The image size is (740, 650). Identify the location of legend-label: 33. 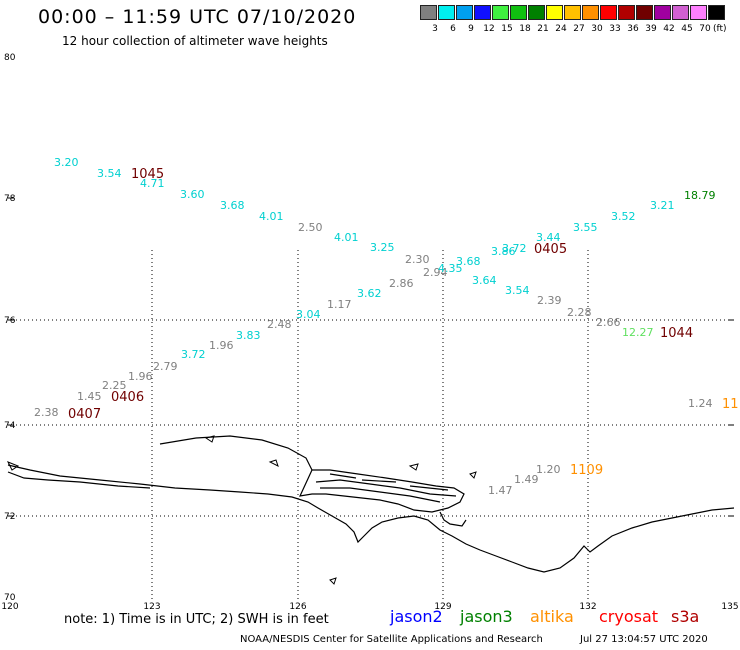
(615, 29).